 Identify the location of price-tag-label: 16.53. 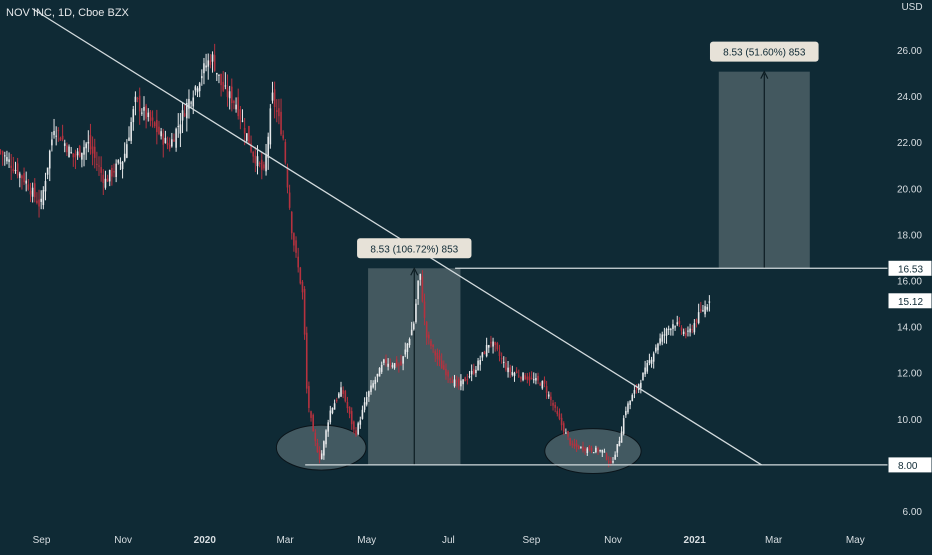
(910, 269).